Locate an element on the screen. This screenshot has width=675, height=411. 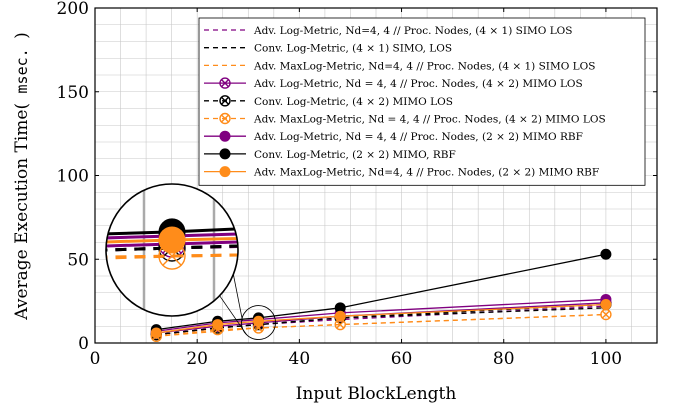
legend-entry: Conv. Log-Metric, (2 × 2) MIMO, RBF is located at coordinates (330, 154).